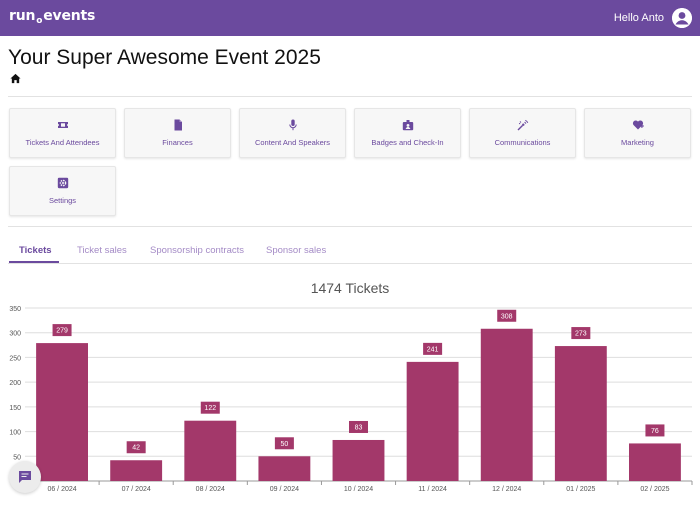 The width and height of the screenshot is (700, 505). I want to click on tile-badges-and-check-in: Badges and Check-In, so click(407, 133).